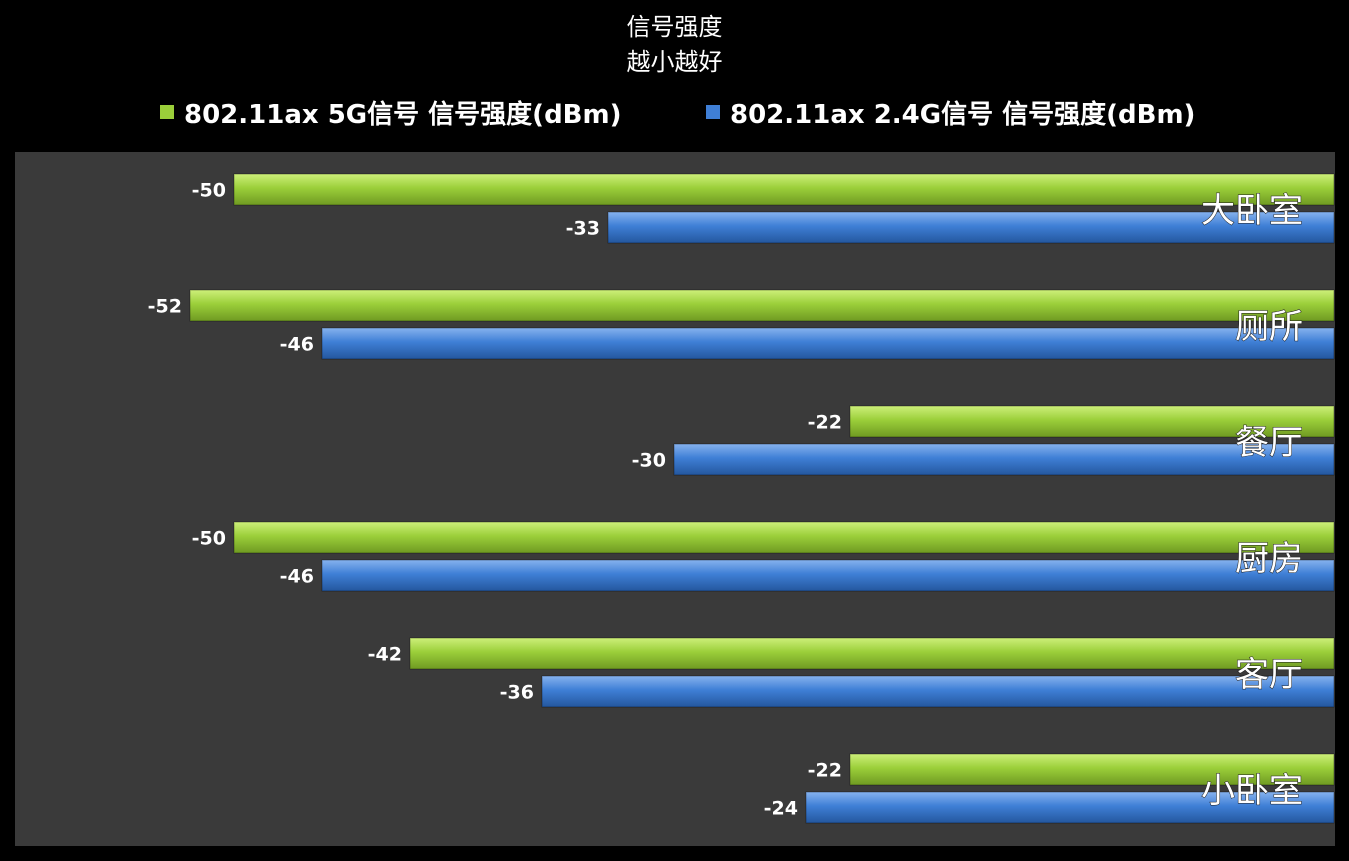 Image resolution: width=1349 pixels, height=861 pixels. I want to click on category-label-1: 大卧室, so click(1252, 211).